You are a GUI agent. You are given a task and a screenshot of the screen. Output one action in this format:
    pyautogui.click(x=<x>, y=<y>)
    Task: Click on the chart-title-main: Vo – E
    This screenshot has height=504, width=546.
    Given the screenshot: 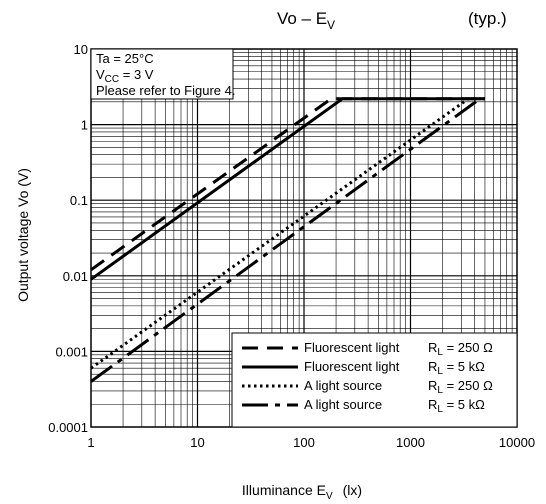 What is the action you would take?
    pyautogui.click(x=302, y=18)
    